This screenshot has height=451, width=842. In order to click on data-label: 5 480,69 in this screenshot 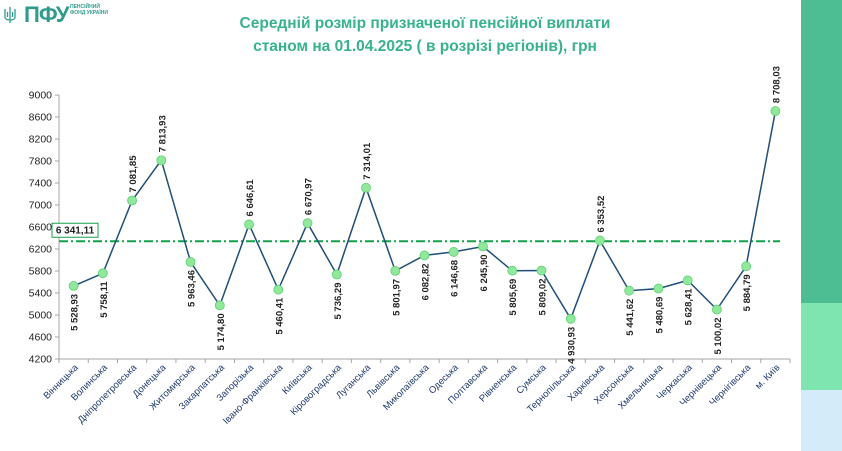, I will do `click(659, 315)`.